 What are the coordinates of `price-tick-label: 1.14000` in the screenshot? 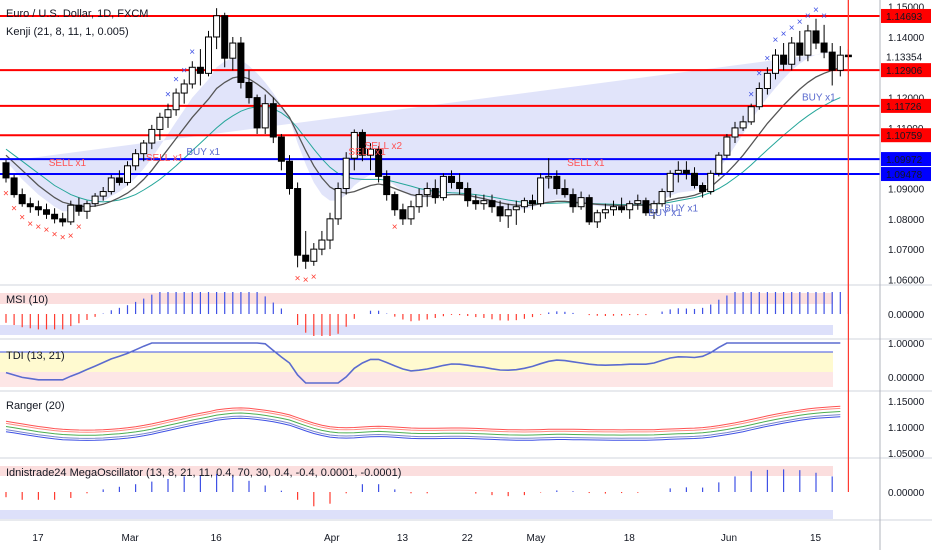 It's located at (906, 38).